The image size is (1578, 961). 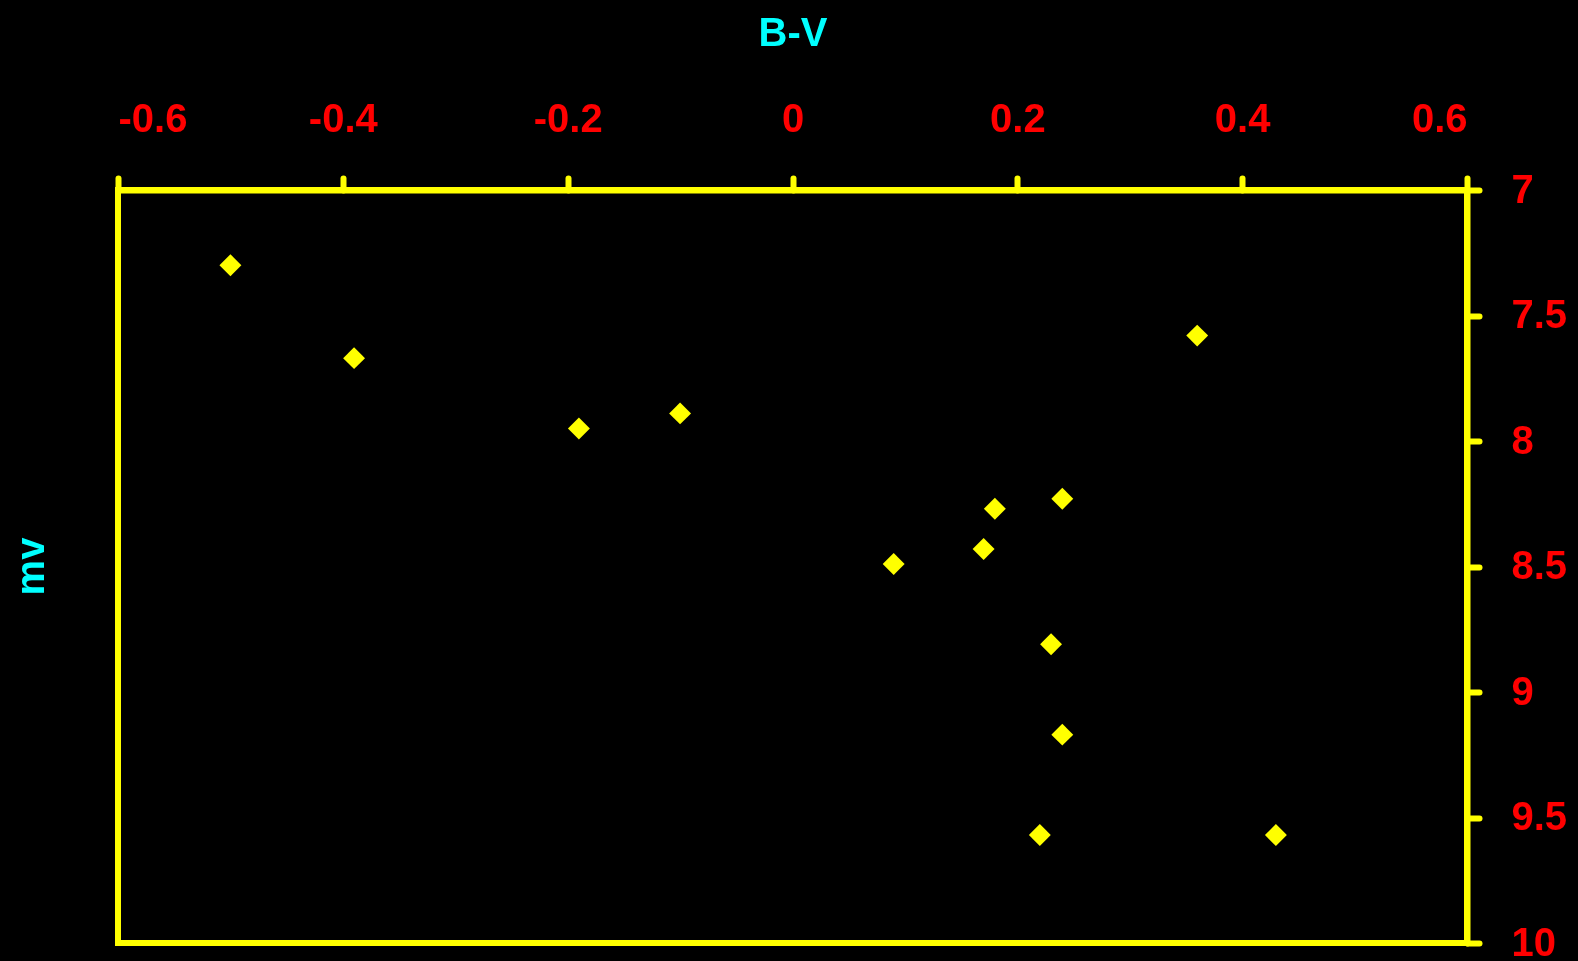 What do you see at coordinates (1522, 690) in the screenshot?
I see `y-tick-label: 9` at bounding box center [1522, 690].